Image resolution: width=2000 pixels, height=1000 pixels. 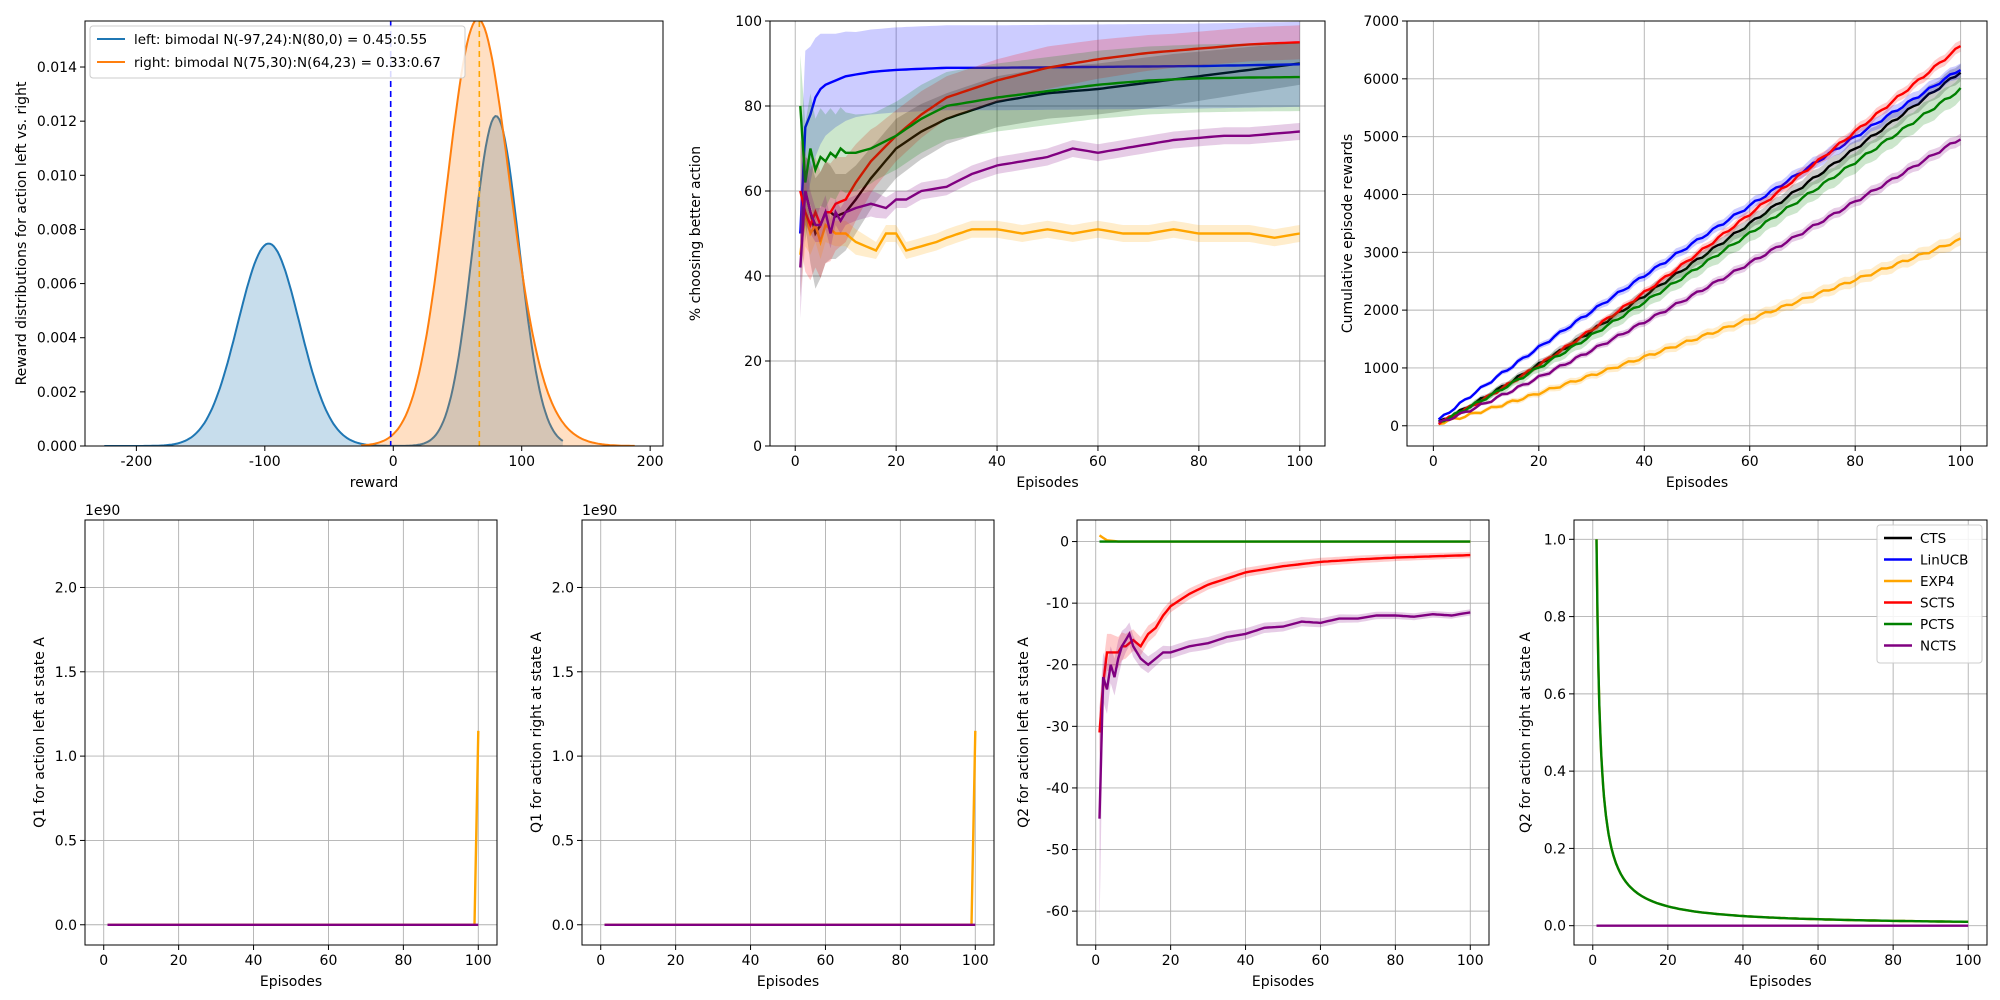 What do you see at coordinates (57, 447) in the screenshot?
I see `y-tick-label: 0.000` at bounding box center [57, 447].